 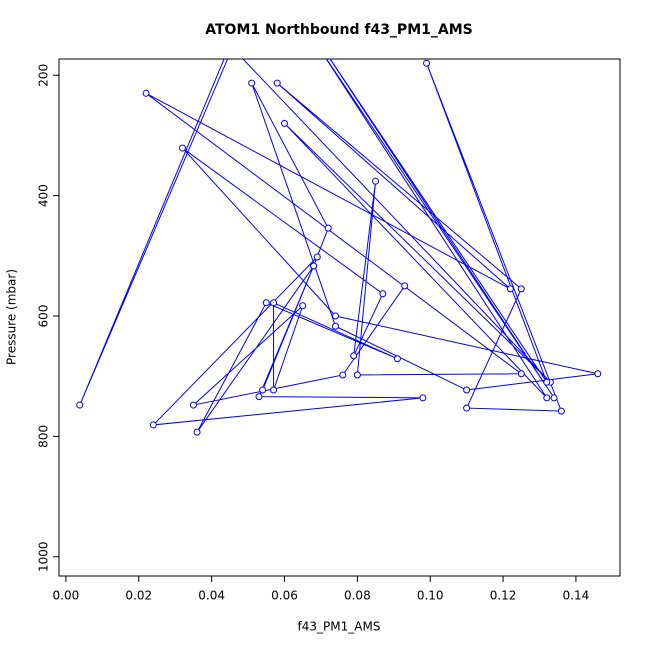 I want to click on y-tick-label: 400, so click(x=44, y=195).